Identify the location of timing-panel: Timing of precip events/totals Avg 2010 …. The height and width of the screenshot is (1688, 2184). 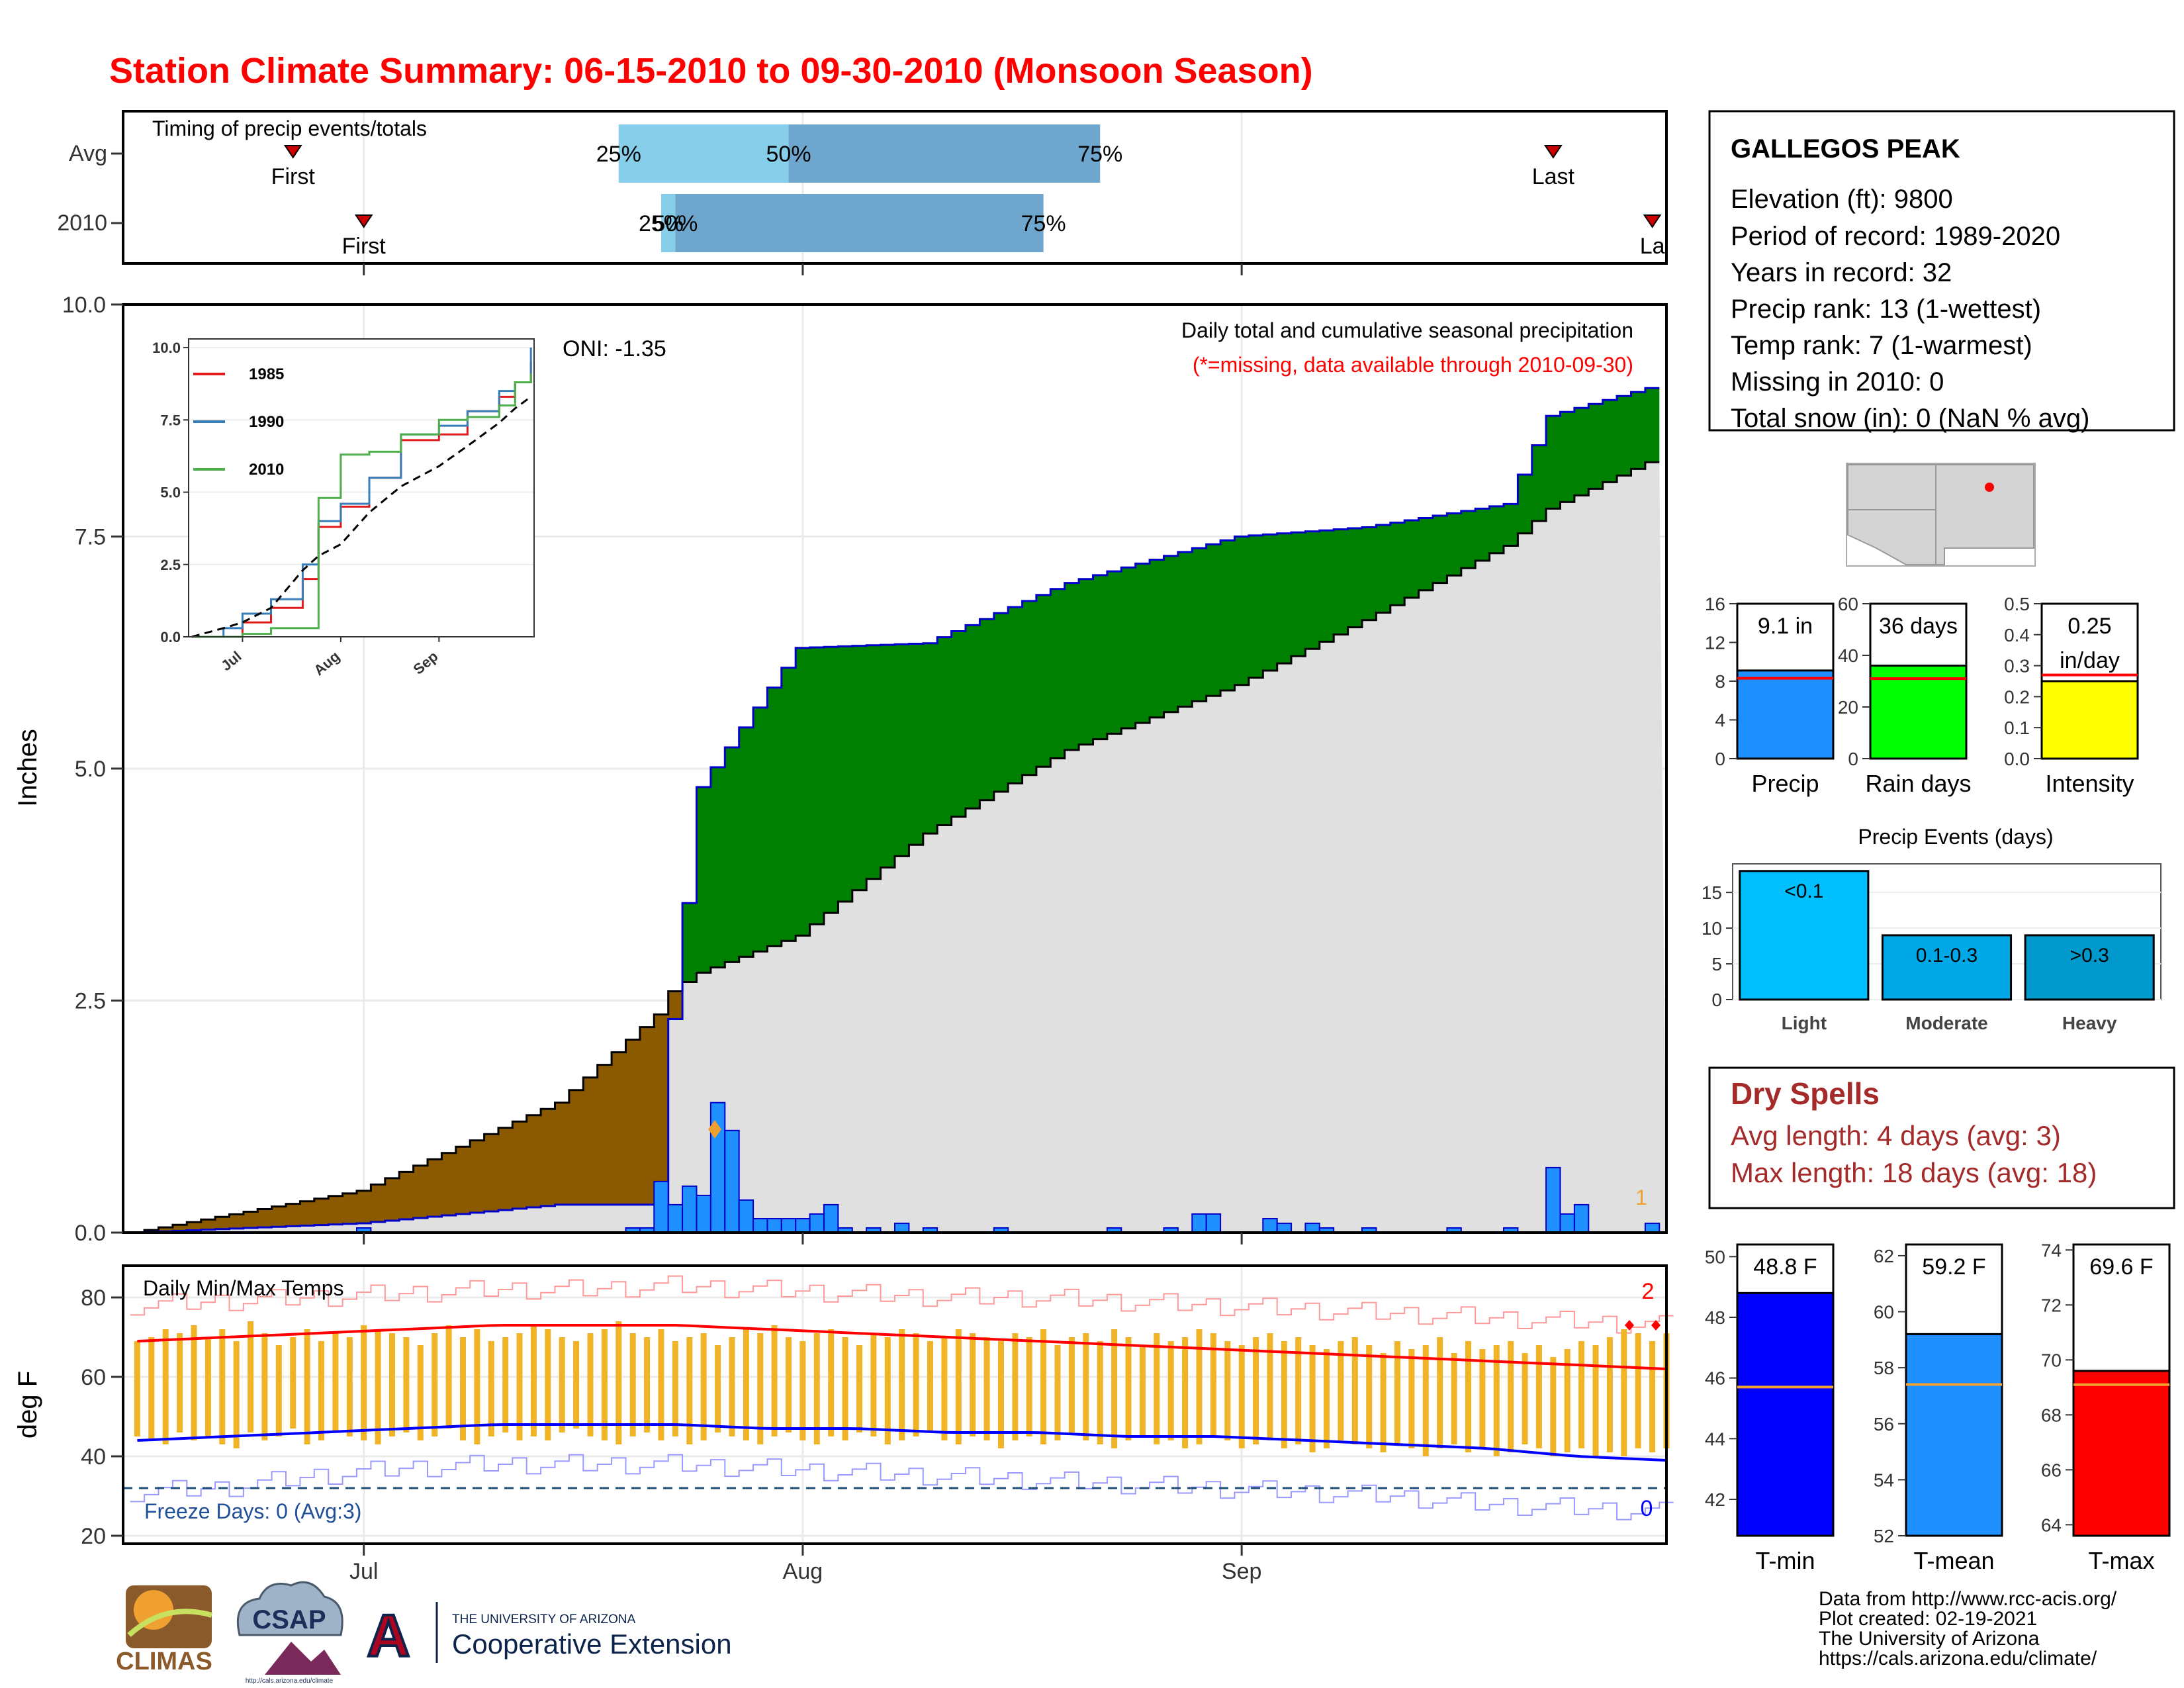
(862, 187).